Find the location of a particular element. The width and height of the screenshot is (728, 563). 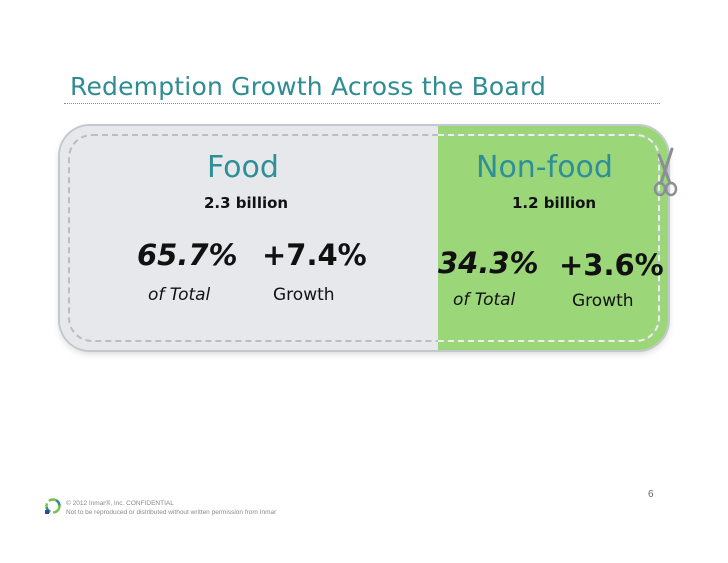

food-share-label: of Total is located at coordinates (179, 295).